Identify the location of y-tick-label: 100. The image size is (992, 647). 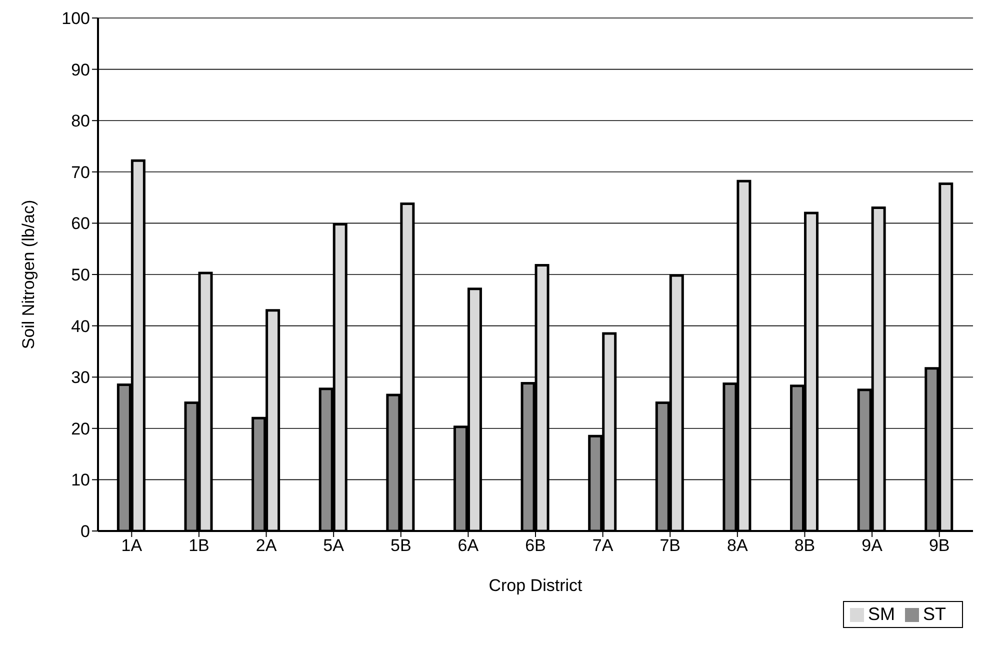
(76, 18).